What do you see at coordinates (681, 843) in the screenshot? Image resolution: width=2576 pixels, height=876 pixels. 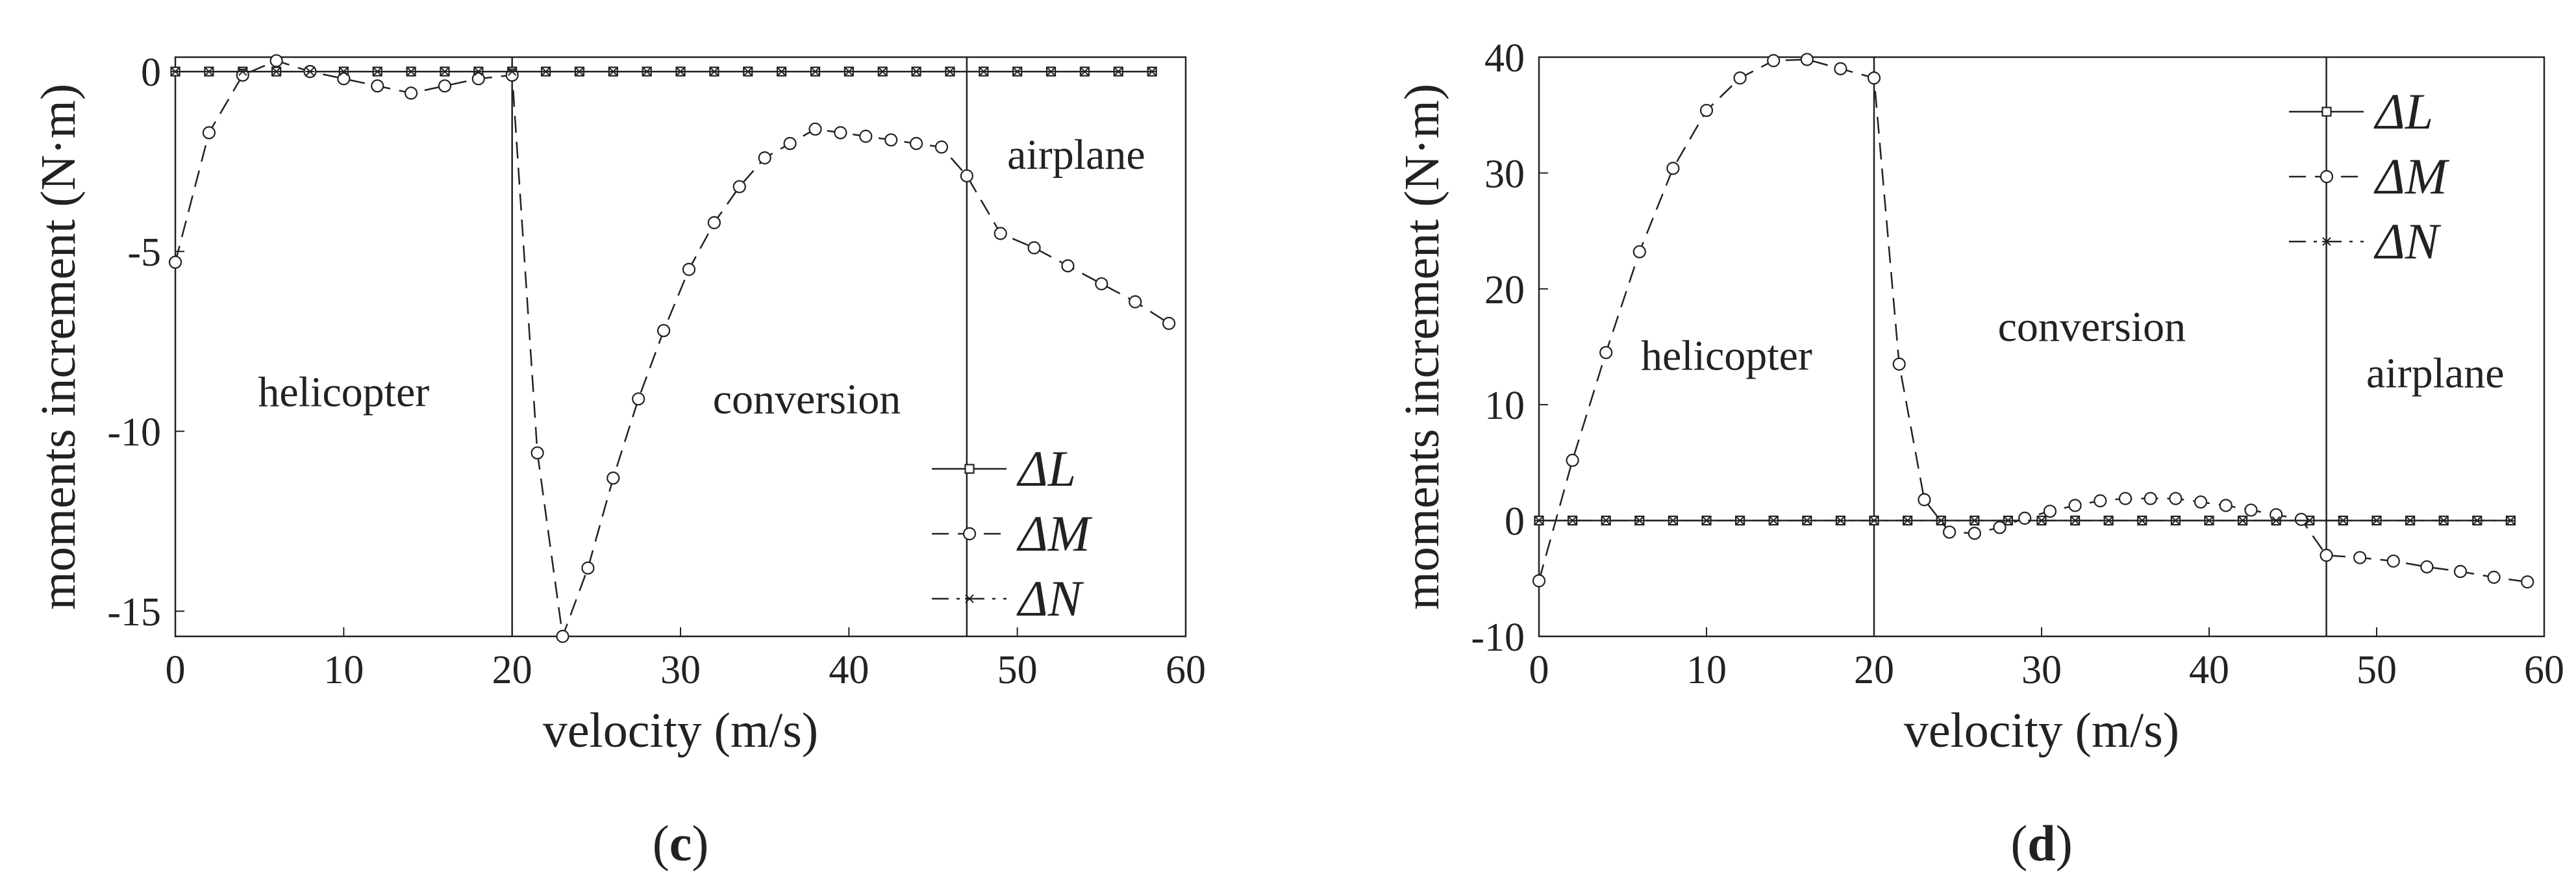 I see `panel-label: (c)` at bounding box center [681, 843].